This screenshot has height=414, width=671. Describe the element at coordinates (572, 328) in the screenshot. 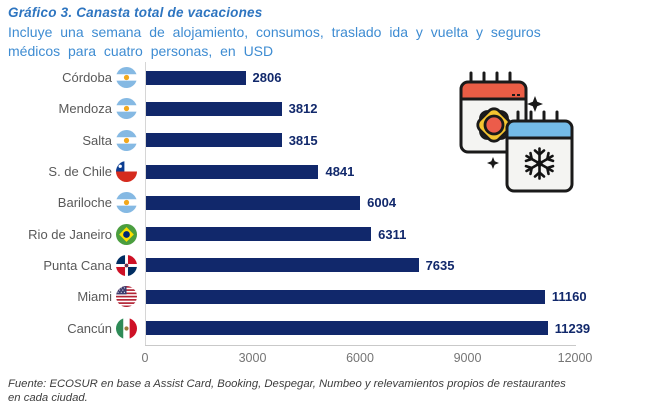

I see `value-label: 11239` at that location.